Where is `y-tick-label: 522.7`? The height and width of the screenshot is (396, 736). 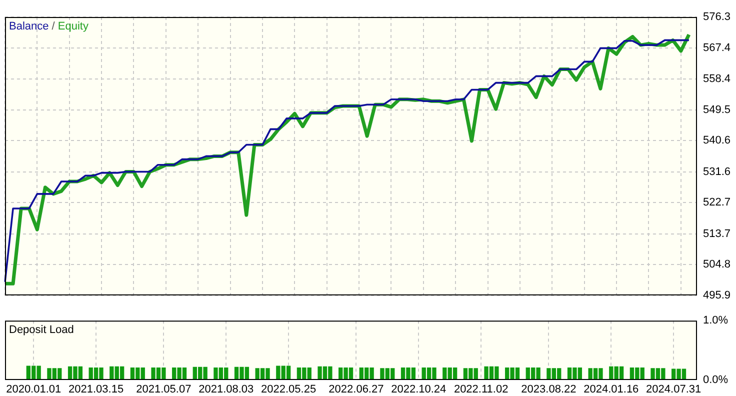 y-tick-label: 522.7 is located at coordinates (717, 202).